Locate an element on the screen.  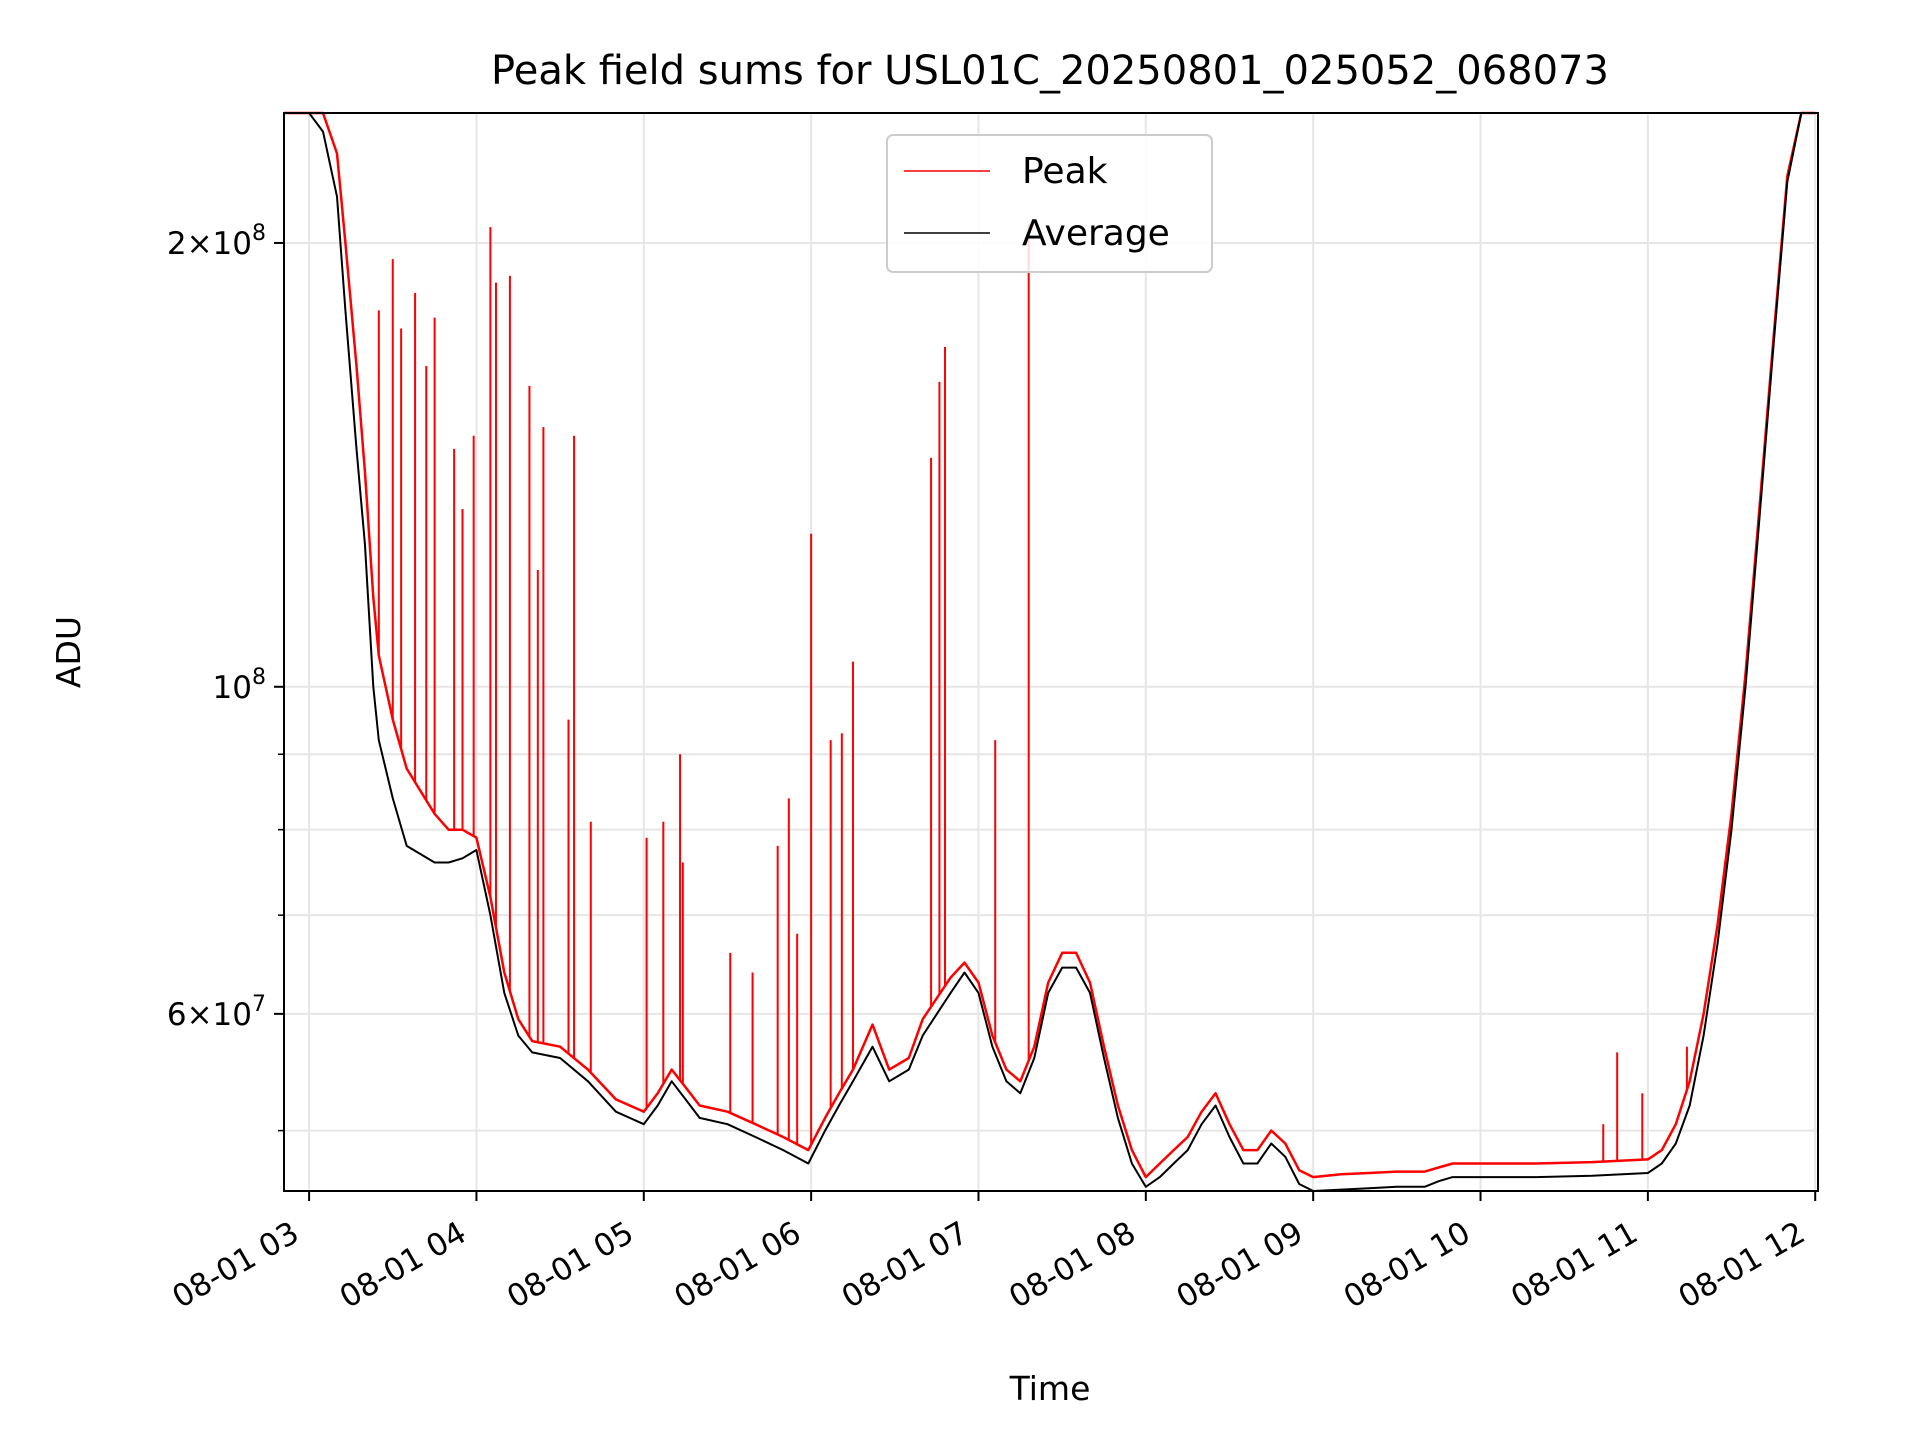
legend-label-peak: Peak is located at coordinates (1065, 171).